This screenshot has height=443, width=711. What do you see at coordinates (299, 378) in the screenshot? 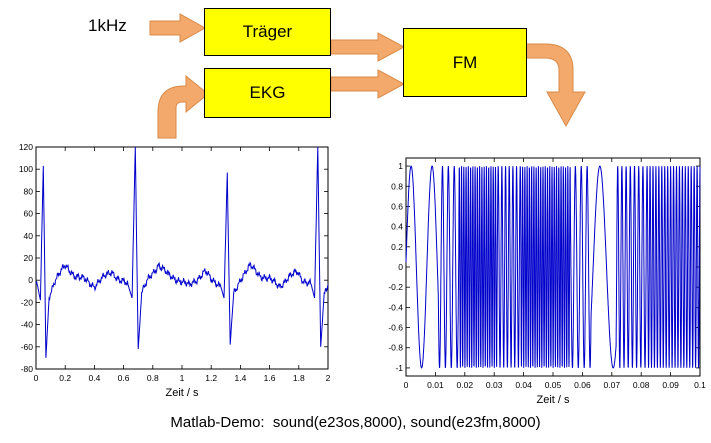
I see `svg-text: 1.8` at bounding box center [299, 378].